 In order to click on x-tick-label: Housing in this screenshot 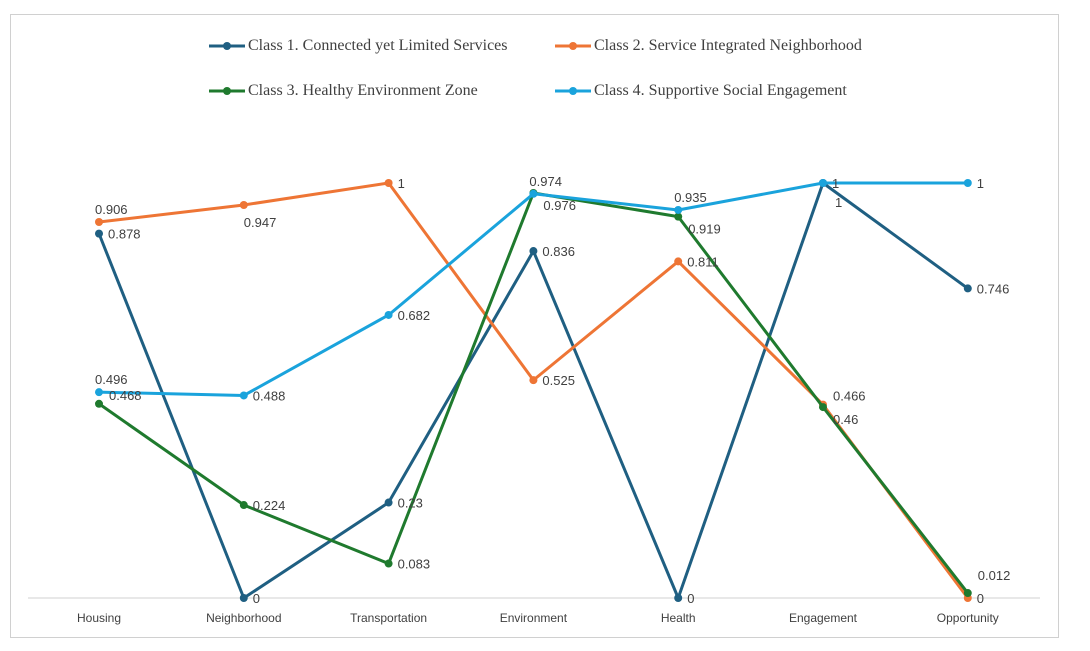, I will do `click(99, 618)`.